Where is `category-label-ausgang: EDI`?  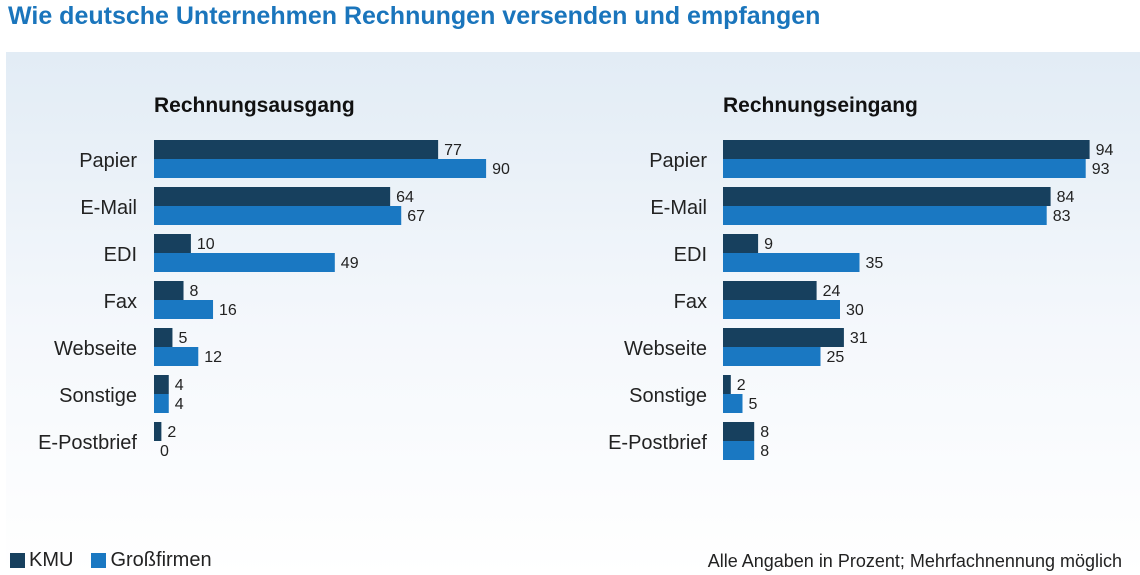 category-label-ausgang: EDI is located at coordinates (120, 255).